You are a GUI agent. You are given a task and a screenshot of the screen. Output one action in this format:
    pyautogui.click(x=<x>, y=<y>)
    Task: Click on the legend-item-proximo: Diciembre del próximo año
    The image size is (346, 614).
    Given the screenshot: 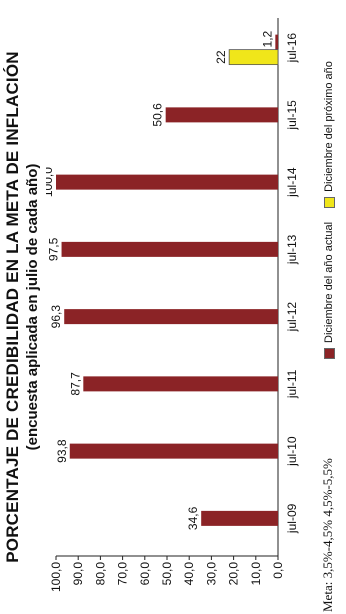 What is the action you would take?
    pyautogui.click(x=329, y=134)
    